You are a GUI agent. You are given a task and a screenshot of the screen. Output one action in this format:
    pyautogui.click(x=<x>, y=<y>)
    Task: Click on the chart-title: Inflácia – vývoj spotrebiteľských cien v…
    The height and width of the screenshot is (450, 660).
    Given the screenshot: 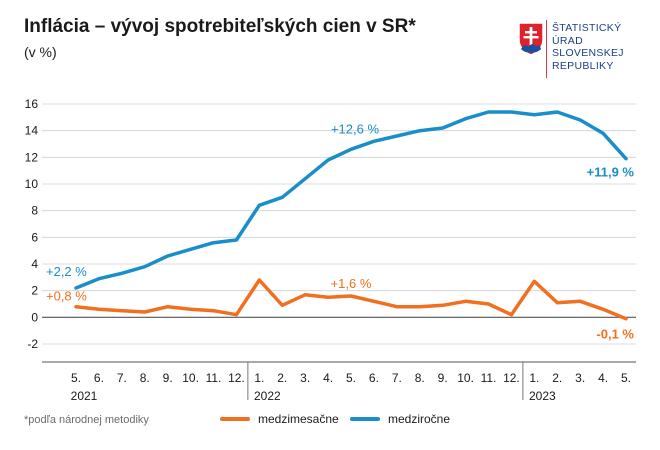 What is the action you would take?
    pyautogui.click(x=220, y=26)
    